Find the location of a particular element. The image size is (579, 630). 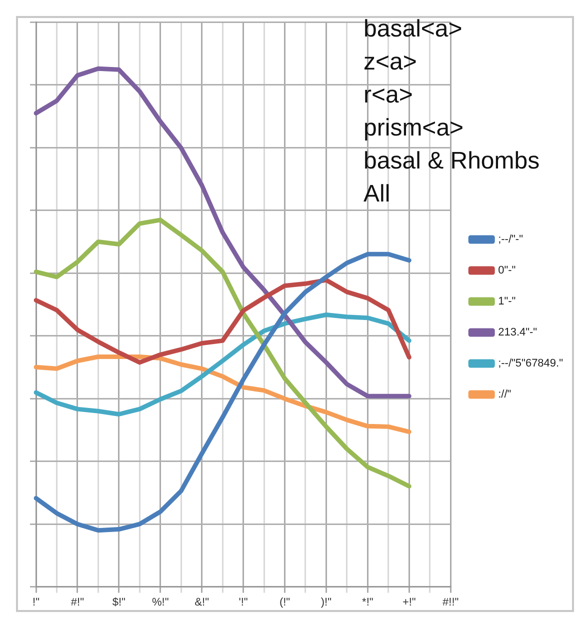

x-tick-label: &!" is located at coordinates (202, 602).